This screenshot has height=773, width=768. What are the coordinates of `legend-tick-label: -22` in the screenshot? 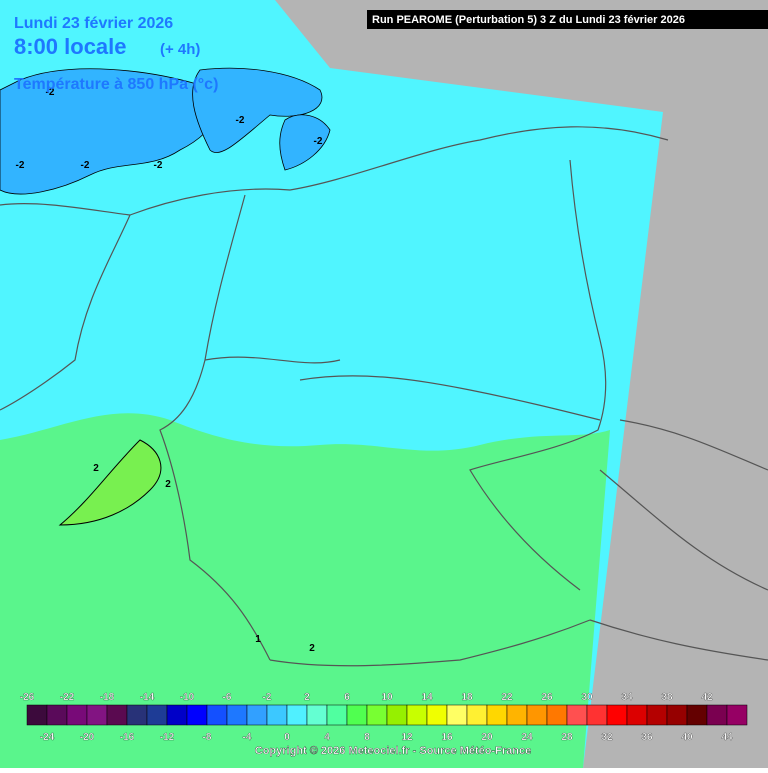 It's located at (67, 697).